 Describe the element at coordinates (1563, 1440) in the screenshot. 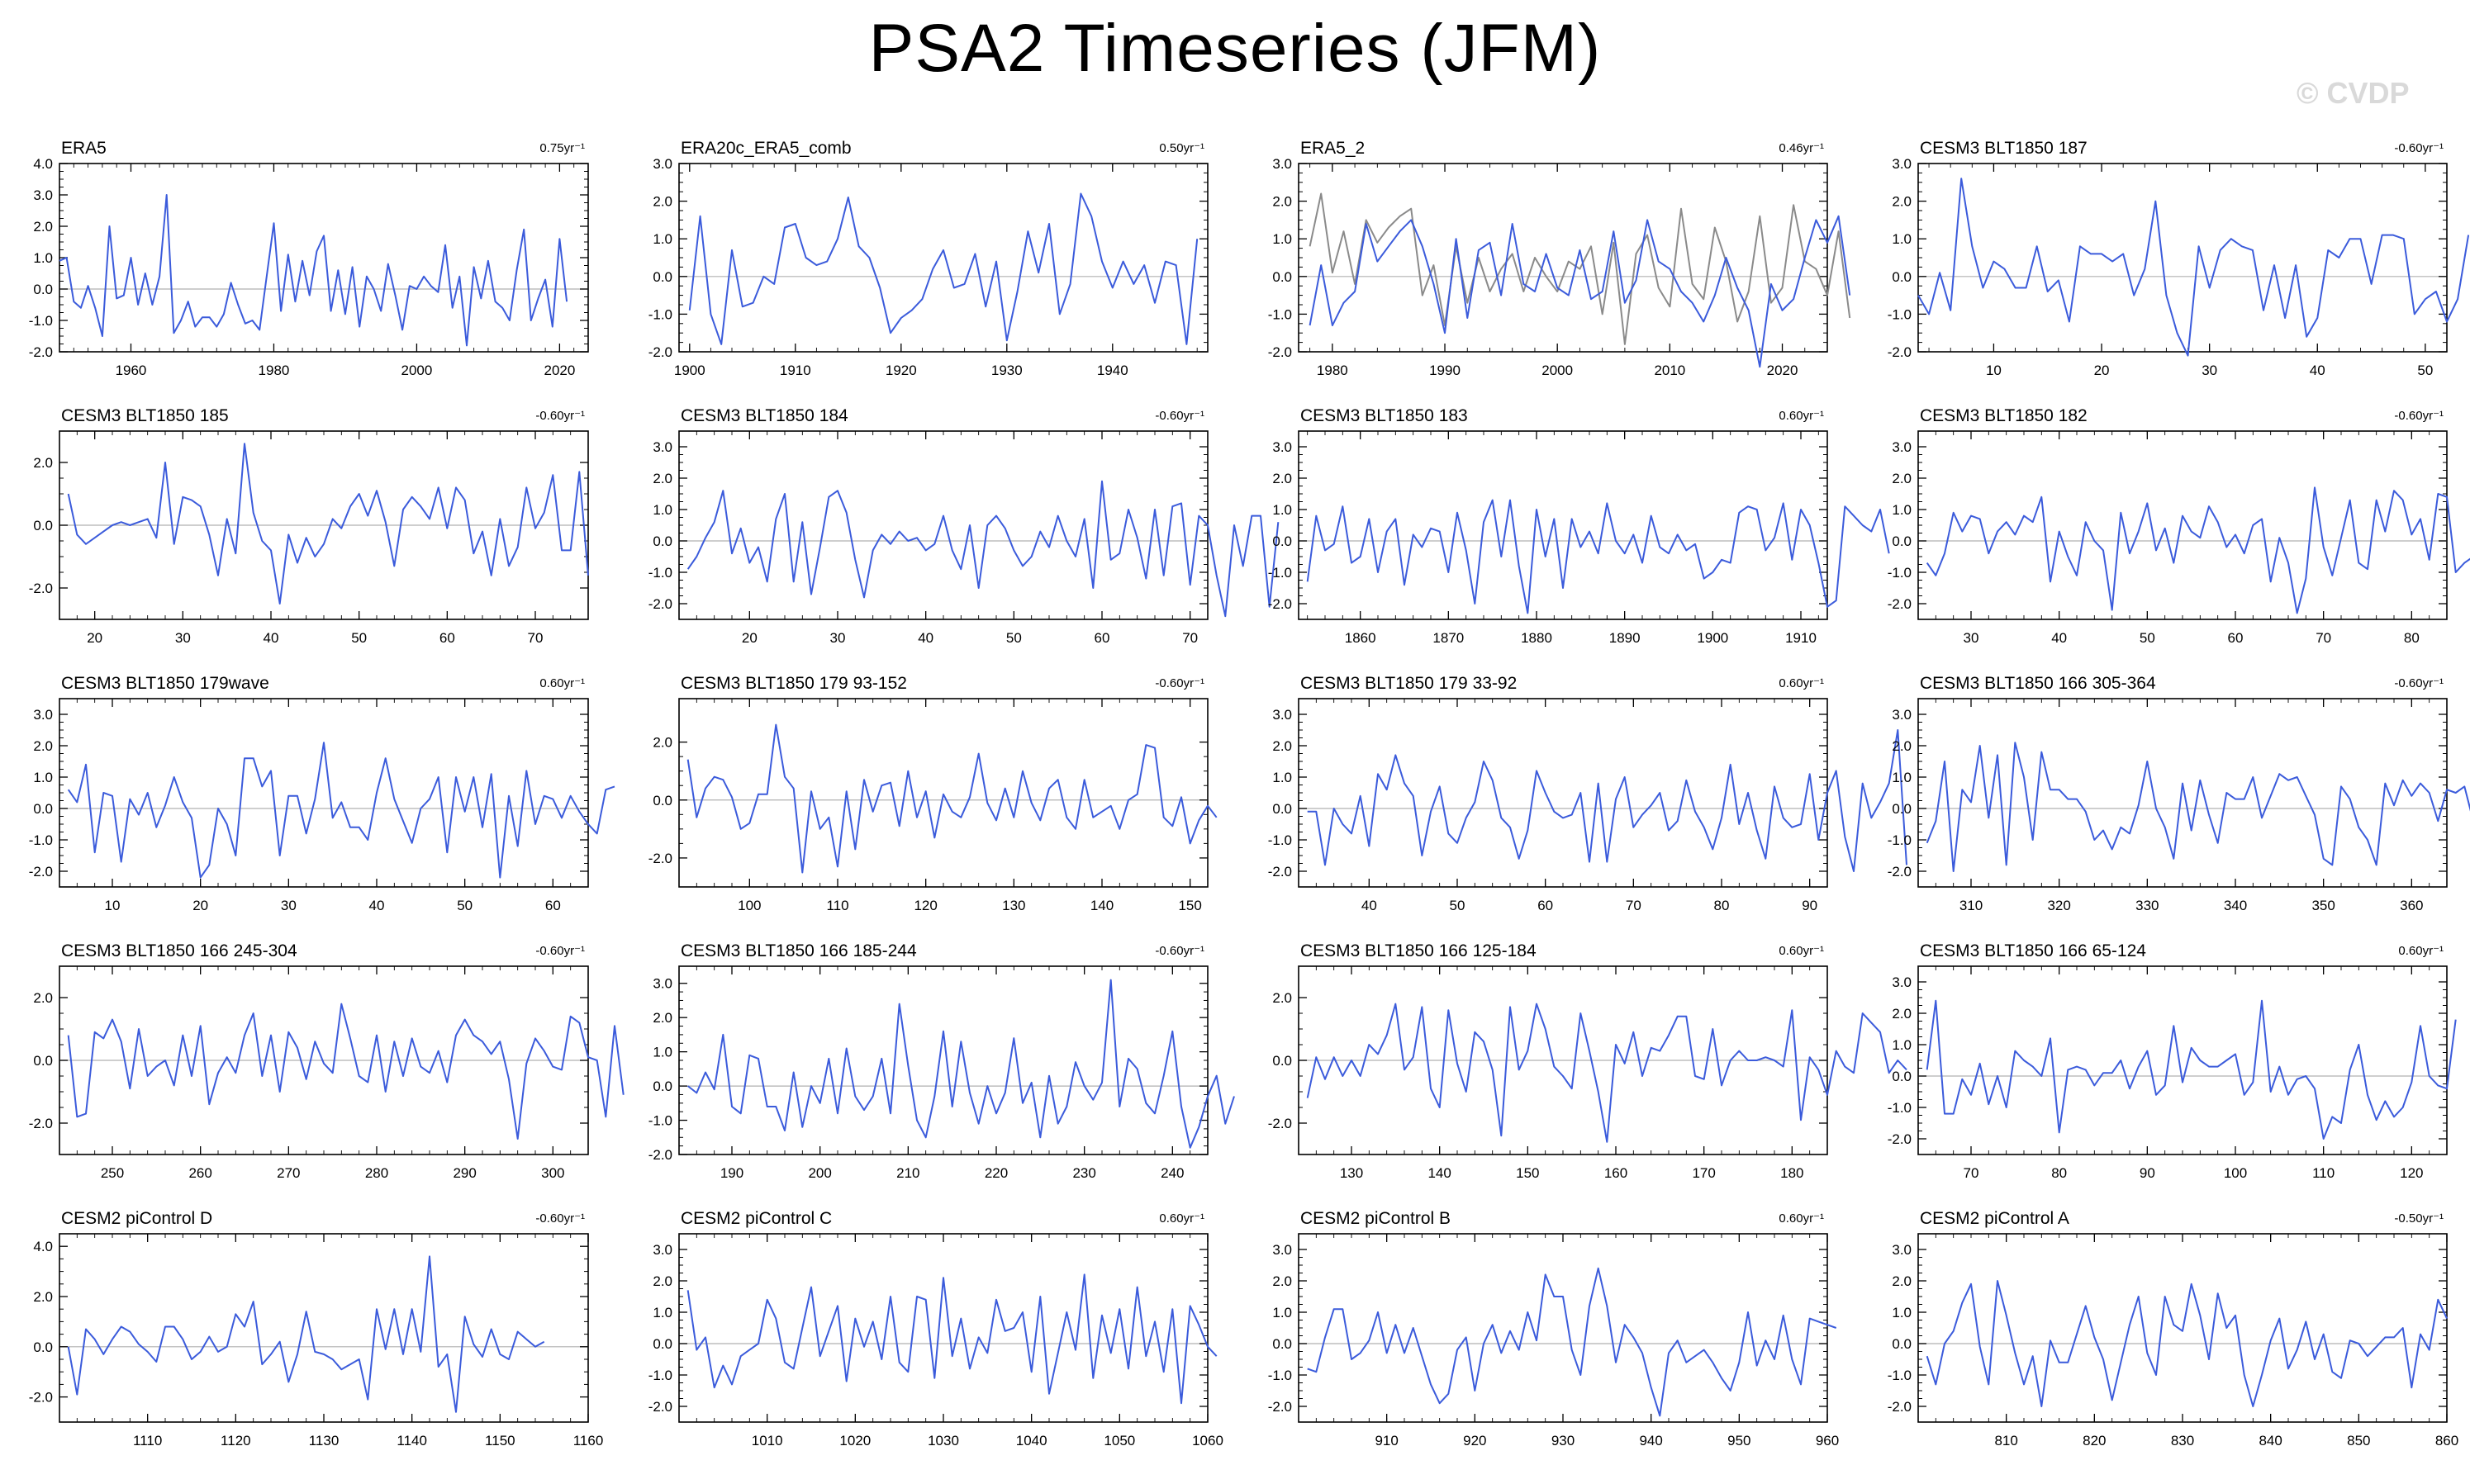

I see `x-tick-label: 930` at that location.